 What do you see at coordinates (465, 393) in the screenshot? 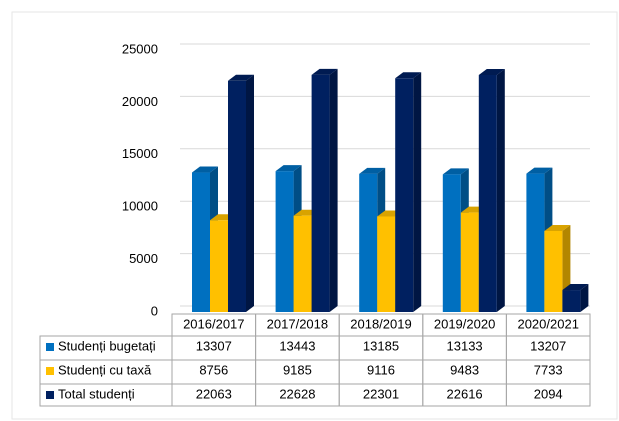
I see `table-value: 22616` at bounding box center [465, 393].